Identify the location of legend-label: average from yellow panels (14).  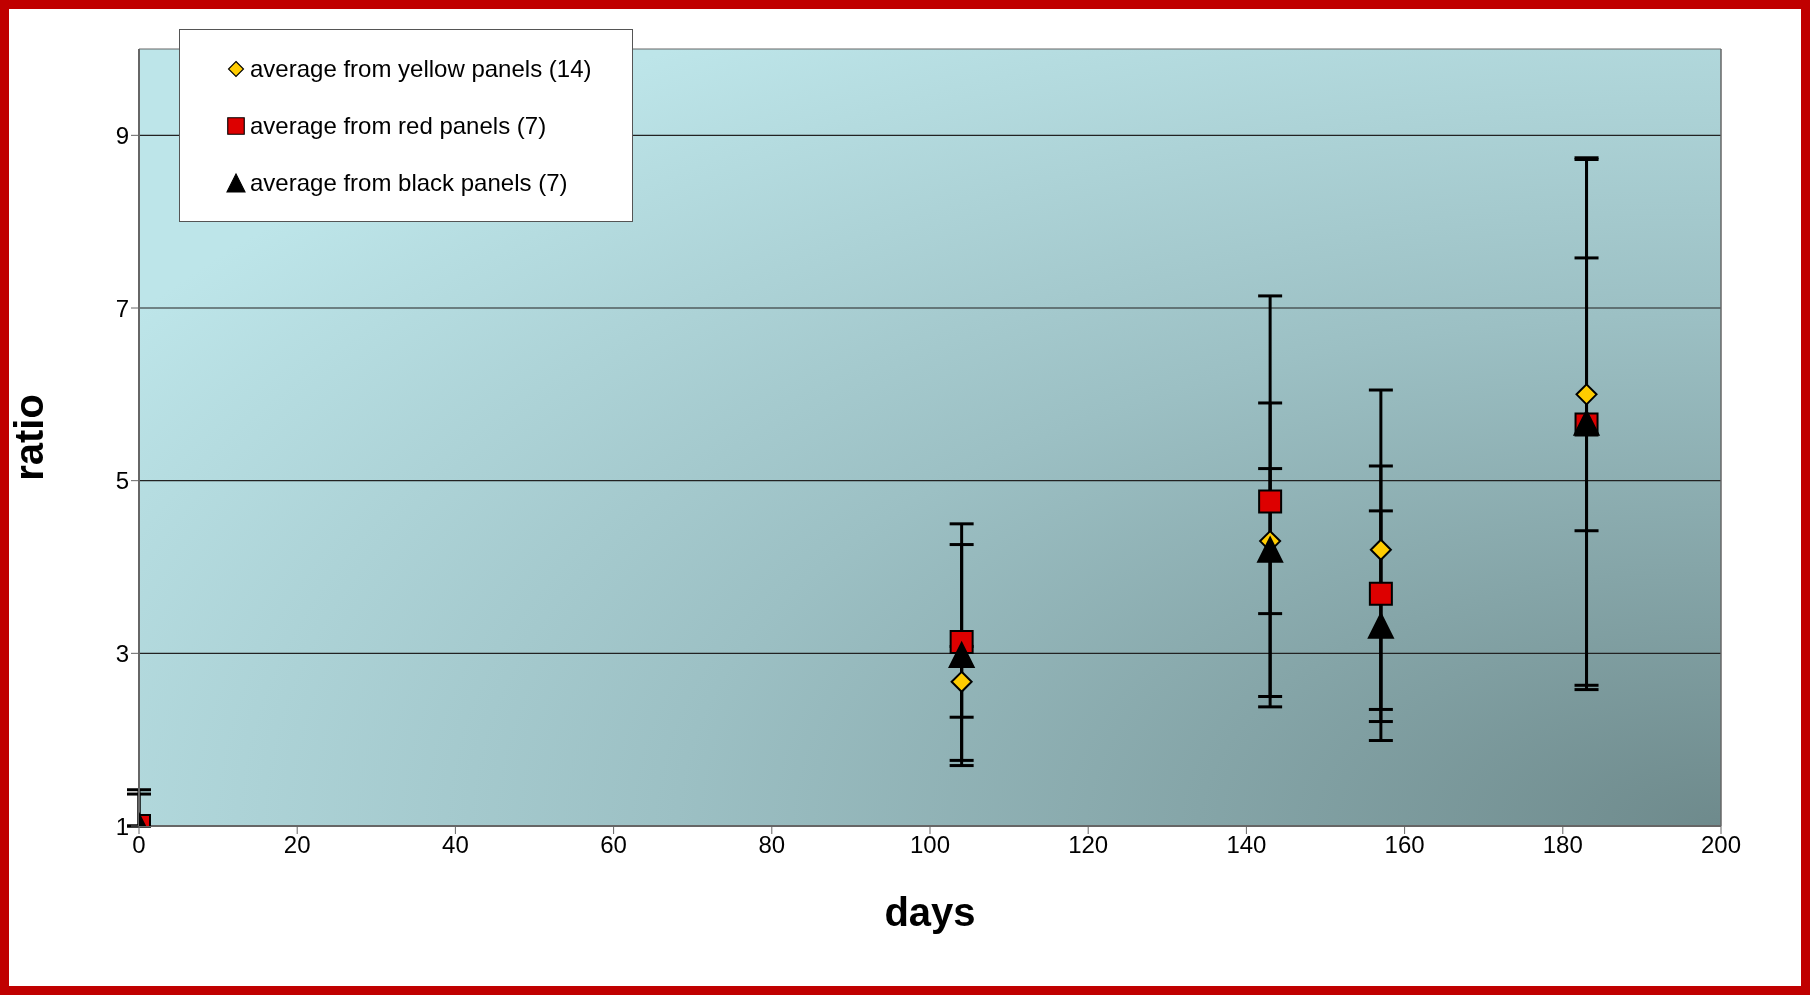
(421, 68).